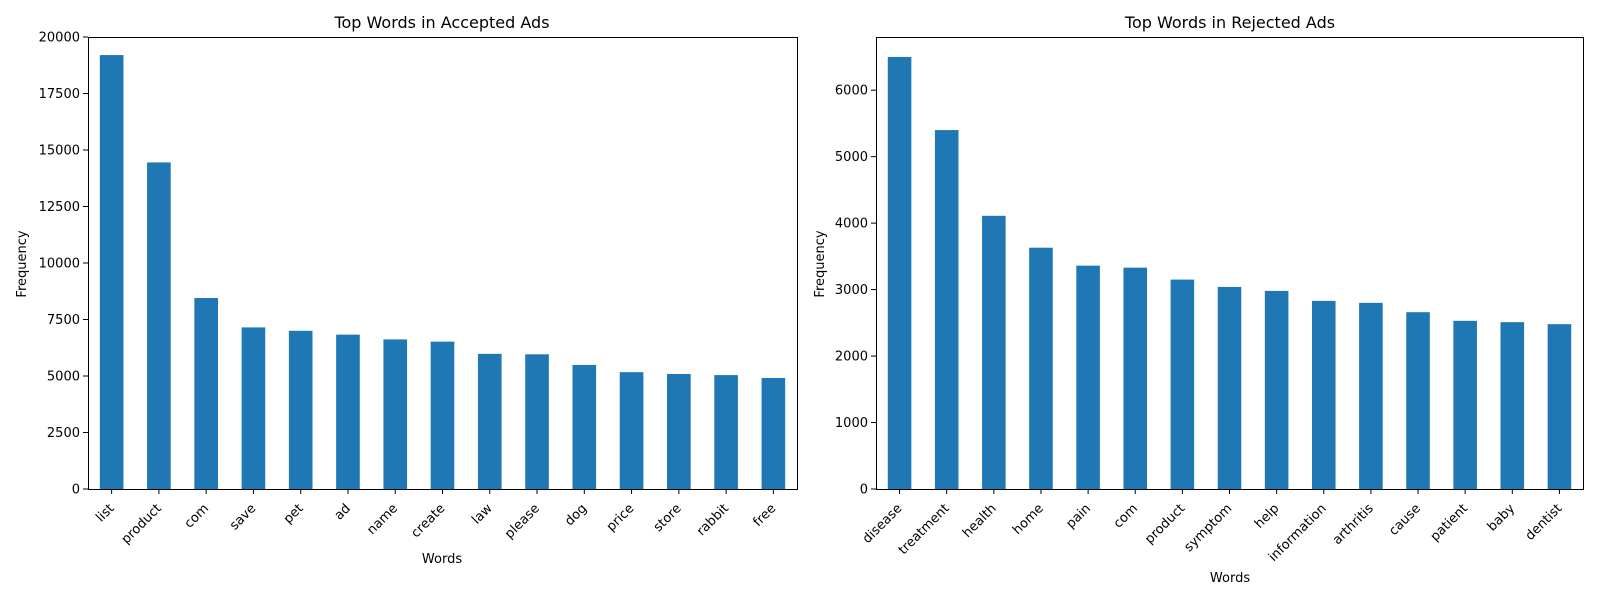  What do you see at coordinates (1028, 519) in the screenshot?
I see `x-tick-label: home` at bounding box center [1028, 519].